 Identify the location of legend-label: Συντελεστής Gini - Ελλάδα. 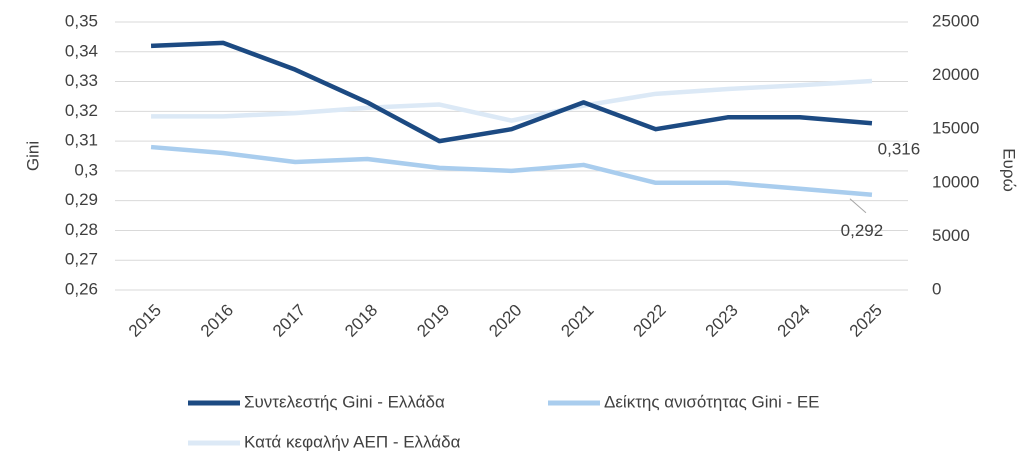
(344, 401).